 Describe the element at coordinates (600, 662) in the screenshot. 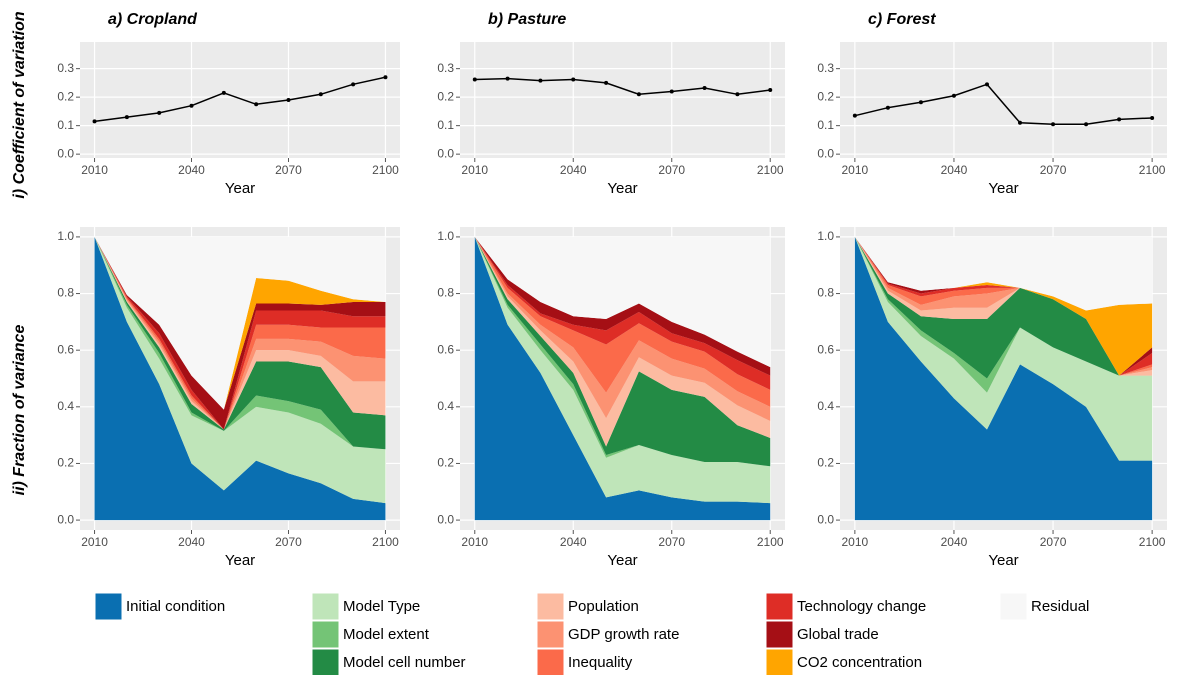

I see `legend-label: Inequality` at that location.